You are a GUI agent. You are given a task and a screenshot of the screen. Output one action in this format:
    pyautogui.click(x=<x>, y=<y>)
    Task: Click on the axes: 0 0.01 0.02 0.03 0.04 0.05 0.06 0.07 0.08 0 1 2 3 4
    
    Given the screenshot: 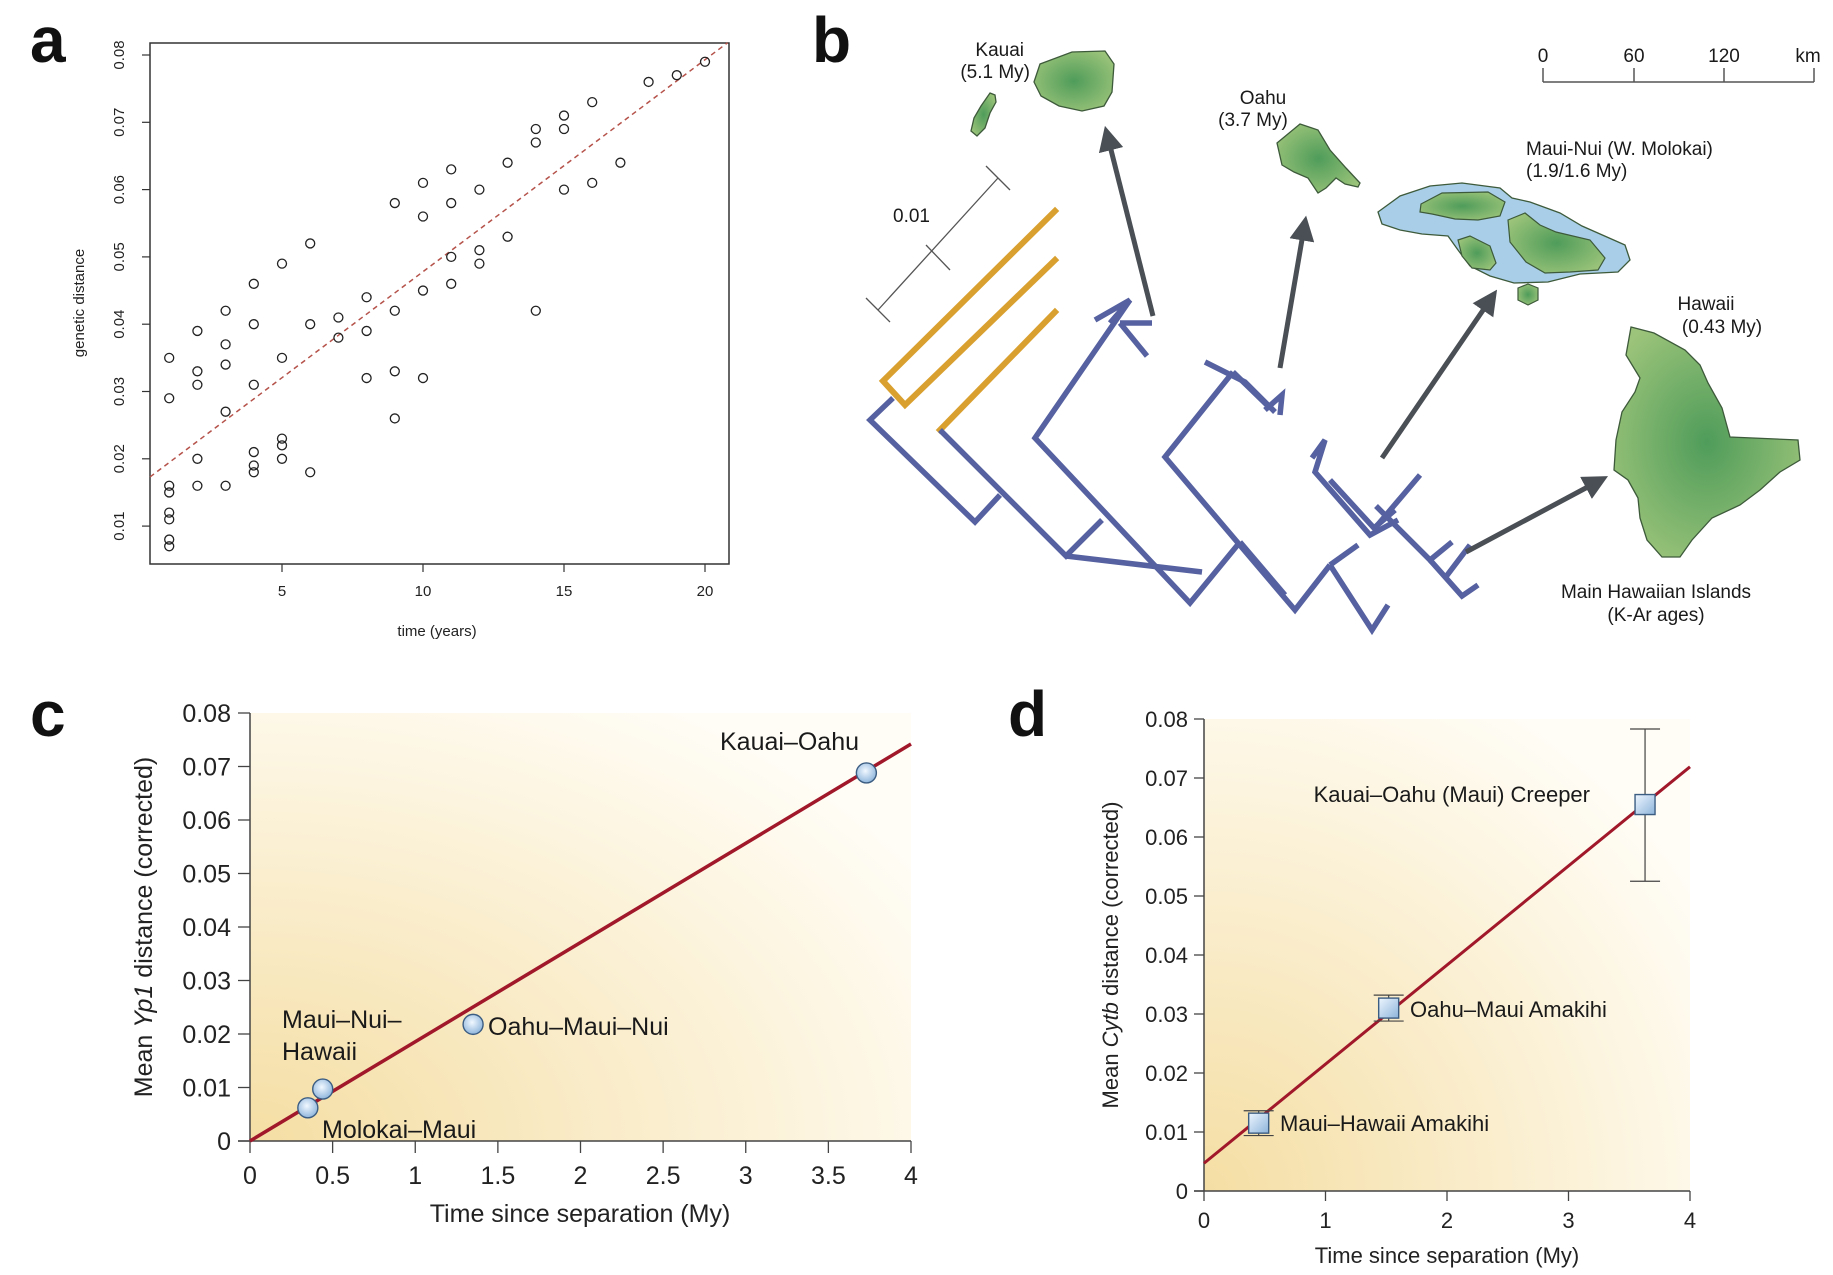 What is the action you would take?
    pyautogui.click(x=1420, y=970)
    